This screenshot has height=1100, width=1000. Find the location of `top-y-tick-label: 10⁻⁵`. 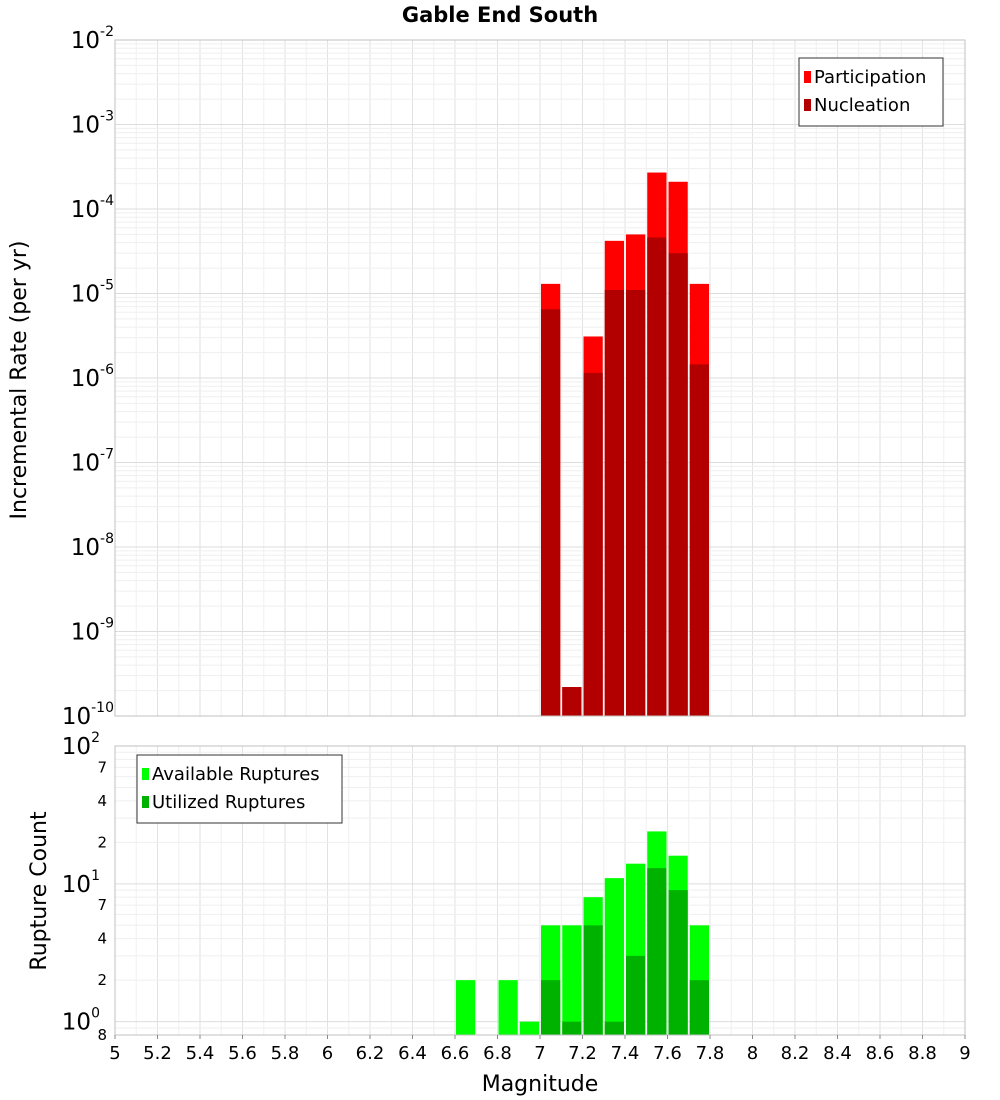

top-y-tick-label: 10⁻⁵ is located at coordinates (92, 293).